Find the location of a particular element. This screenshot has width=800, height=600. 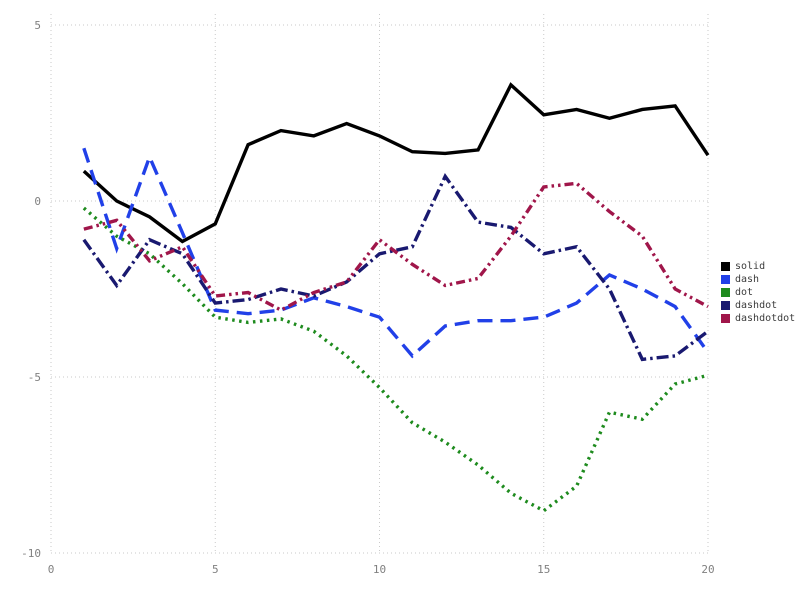

legend-label-dashdotdot: dashdotdot is located at coordinates (765, 318).